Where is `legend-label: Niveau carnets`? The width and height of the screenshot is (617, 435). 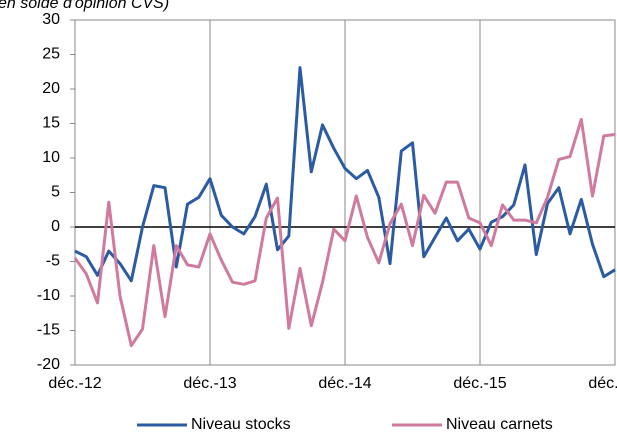 legend-label: Niveau carnets is located at coordinates (499, 424).